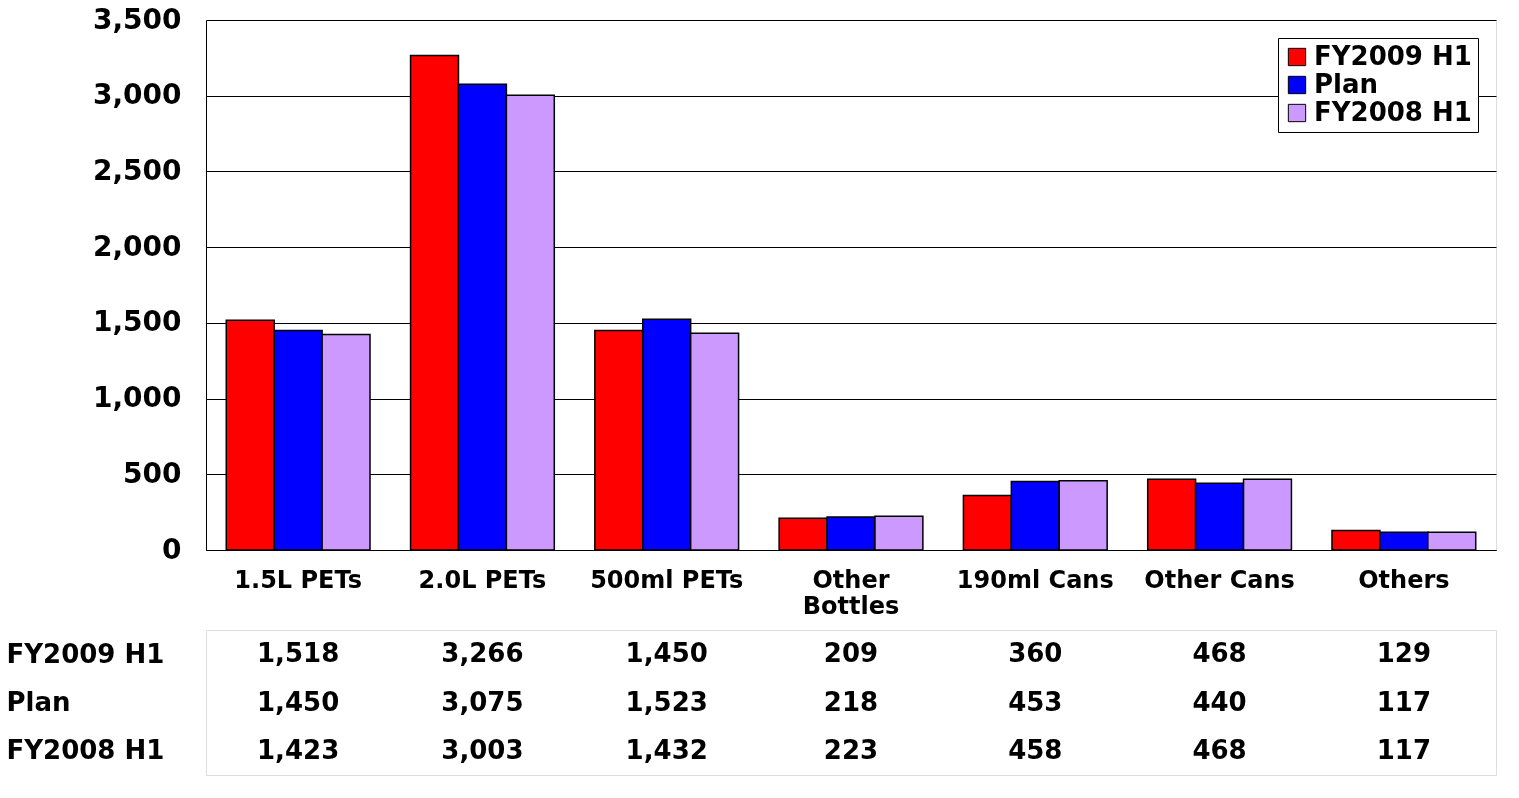 The image size is (1519, 798). Describe the element at coordinates (298, 579) in the screenshot. I see `x-tick-label: 1.5L PETs` at that location.